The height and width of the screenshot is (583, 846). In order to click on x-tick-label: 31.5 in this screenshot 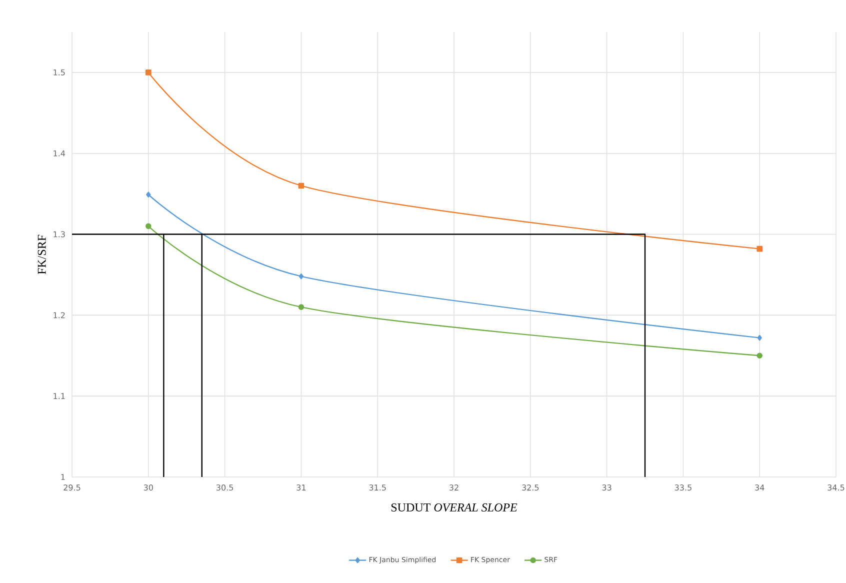, I will do `click(377, 487)`.